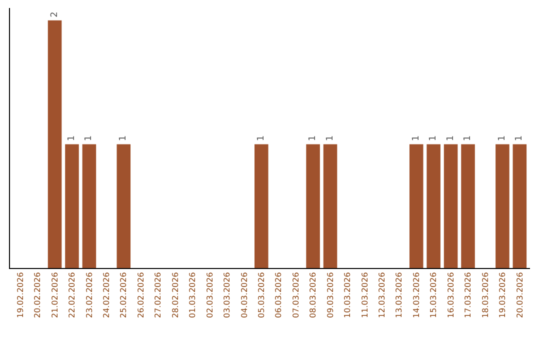 The width and height of the screenshot is (540, 340). I want to click on x-tick-label: 21.02.2026, so click(55, 295).